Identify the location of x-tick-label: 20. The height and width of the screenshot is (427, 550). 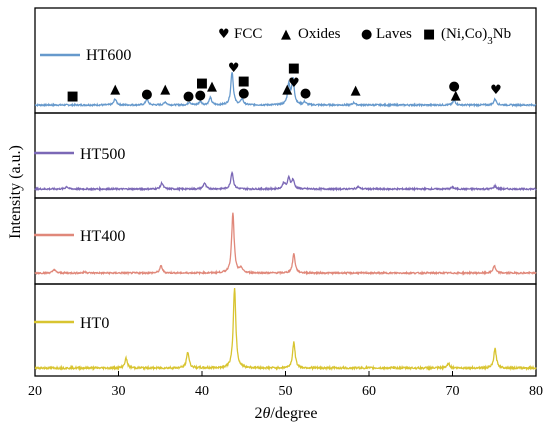
(35, 391).